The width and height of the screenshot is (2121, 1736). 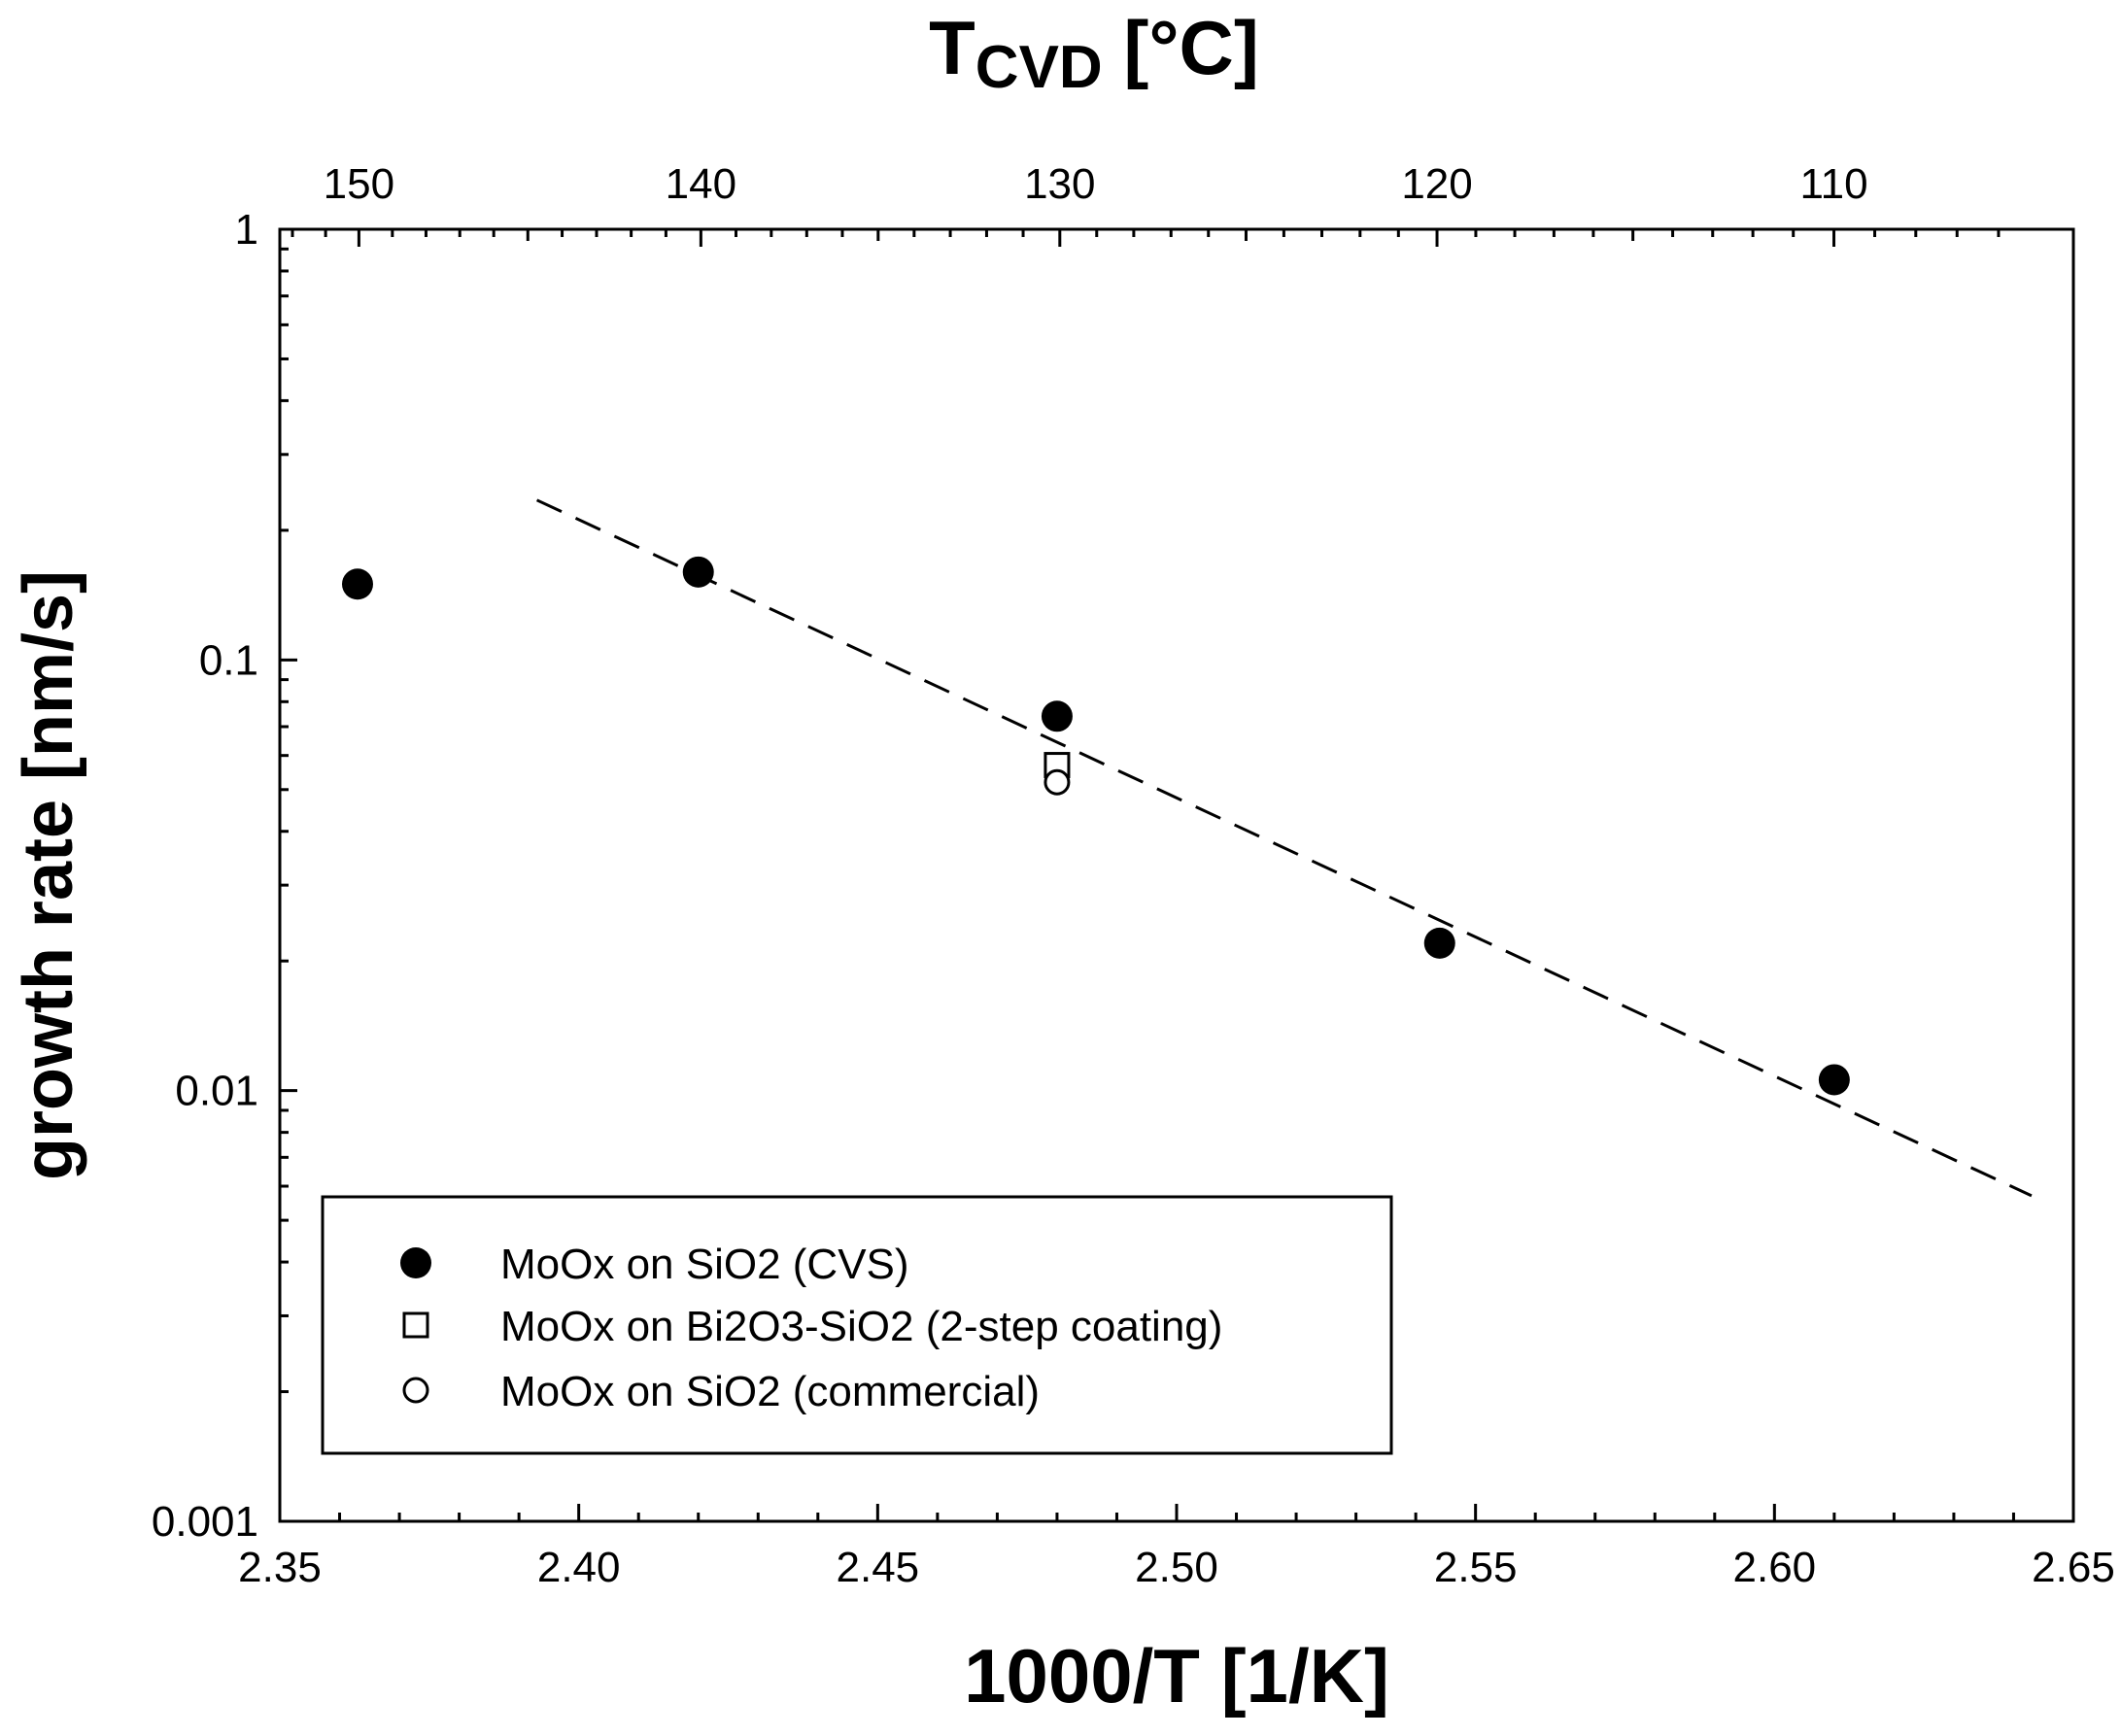 What do you see at coordinates (1775, 1567) in the screenshot?
I see `x-tick-label: 2.60` at bounding box center [1775, 1567].